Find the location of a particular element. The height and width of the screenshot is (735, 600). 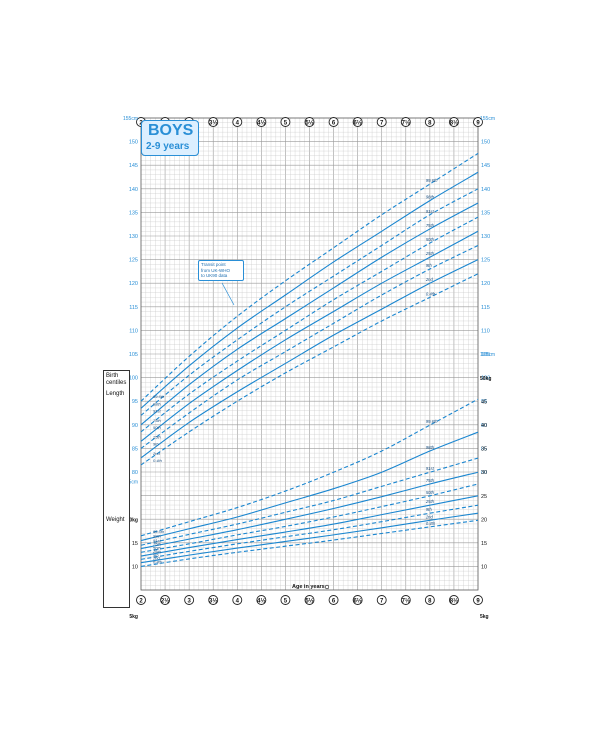

height-tick-label-left: 130 is located at coordinates (133, 237).